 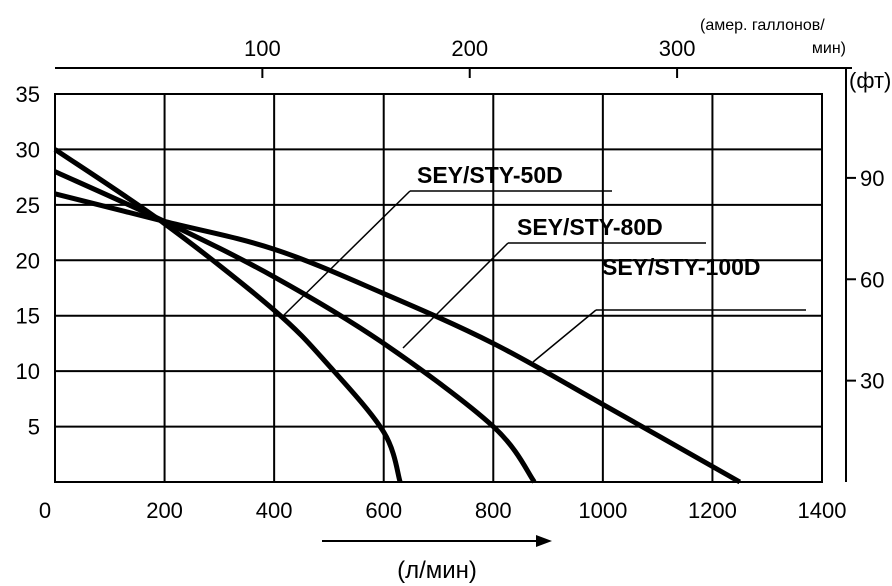 I want to click on y-tick-label: 5, so click(x=34, y=427).